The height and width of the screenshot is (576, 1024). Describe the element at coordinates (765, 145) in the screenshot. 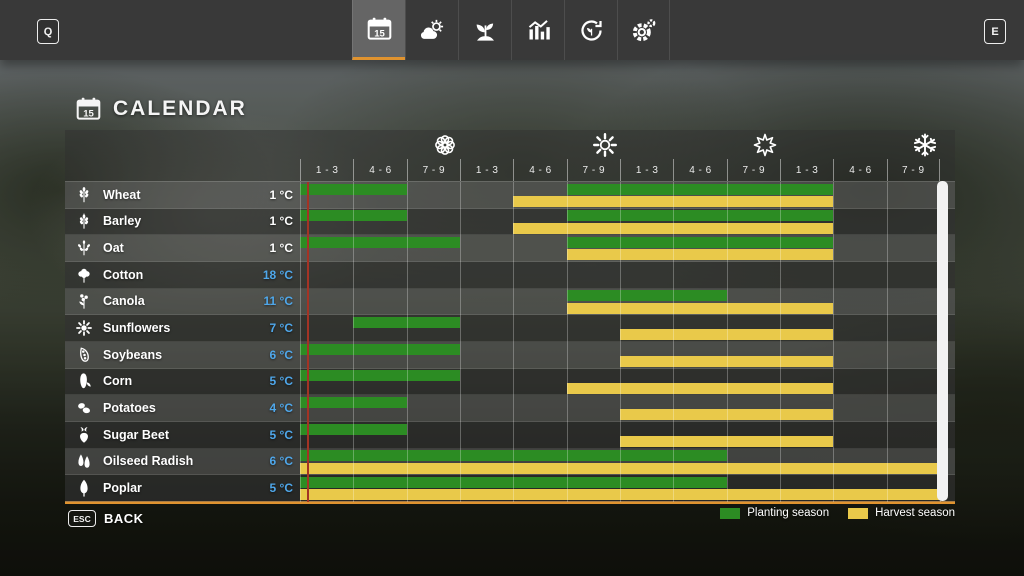

I see `maple-leaf-icon` at that location.